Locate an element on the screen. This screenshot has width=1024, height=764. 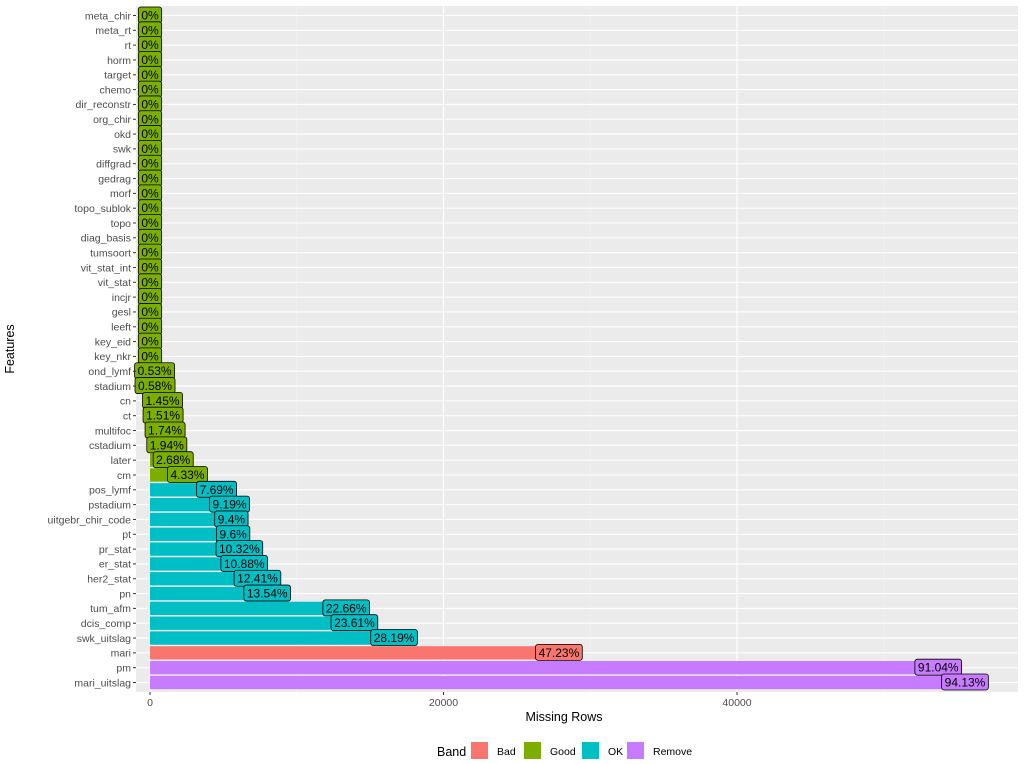
y-tick-label: mari_uitslag is located at coordinates (102, 683).